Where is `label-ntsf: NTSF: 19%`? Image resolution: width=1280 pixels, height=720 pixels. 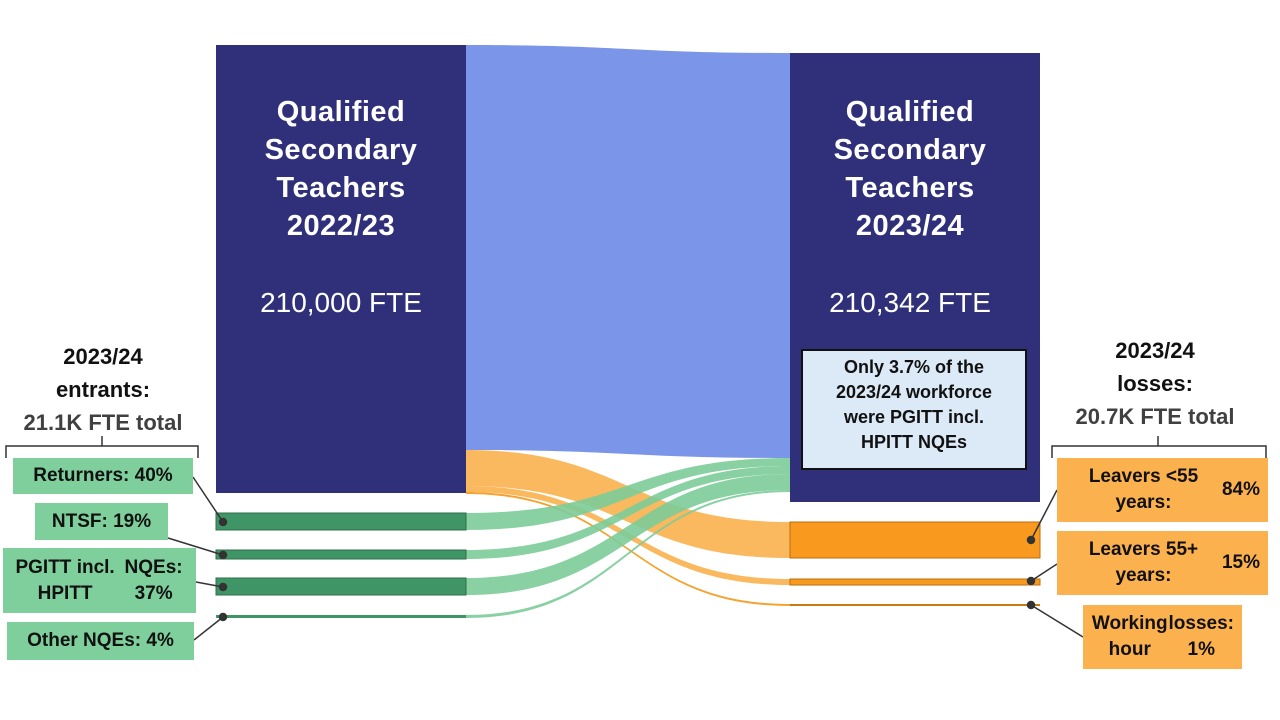 label-ntsf: NTSF: 19% is located at coordinates (101, 521).